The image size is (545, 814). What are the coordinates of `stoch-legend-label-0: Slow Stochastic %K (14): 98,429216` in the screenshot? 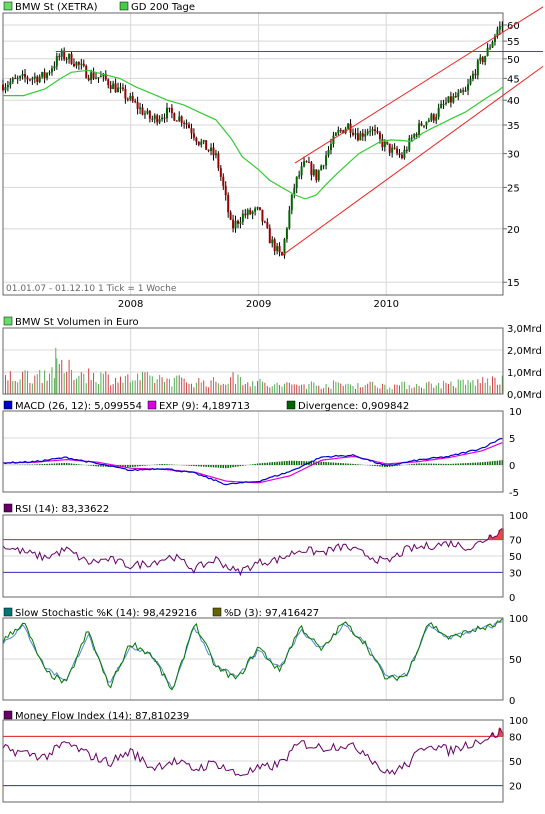 It's located at (106, 613).